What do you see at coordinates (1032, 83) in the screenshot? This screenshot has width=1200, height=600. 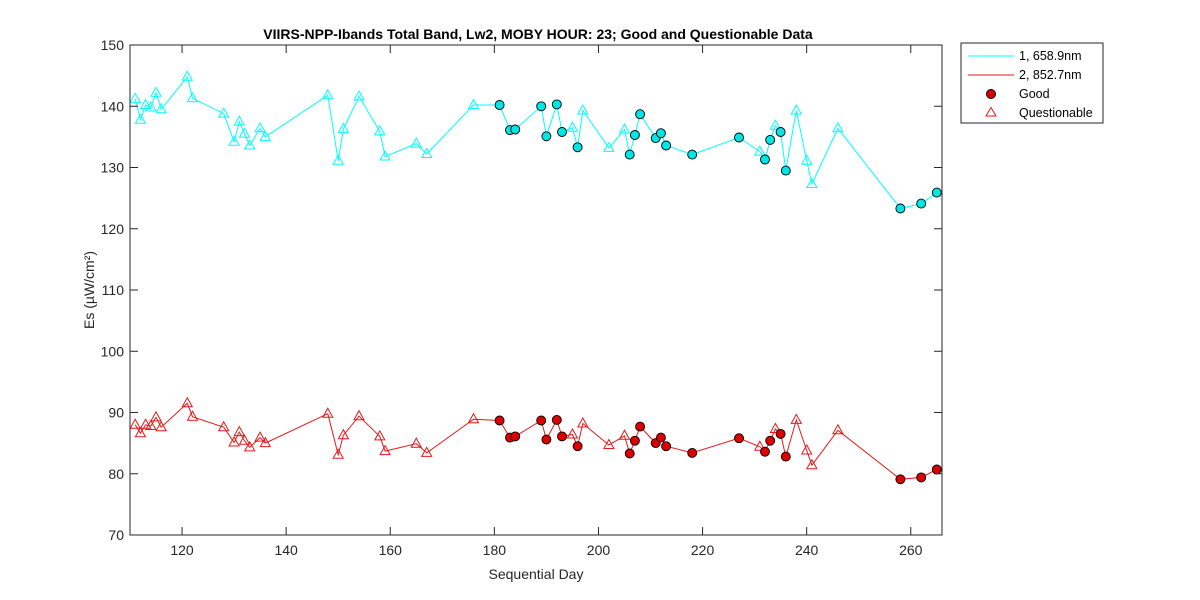 I see `legend: 1, 658.9nm 2, 852.7nm Good Questionable` at bounding box center [1032, 83].